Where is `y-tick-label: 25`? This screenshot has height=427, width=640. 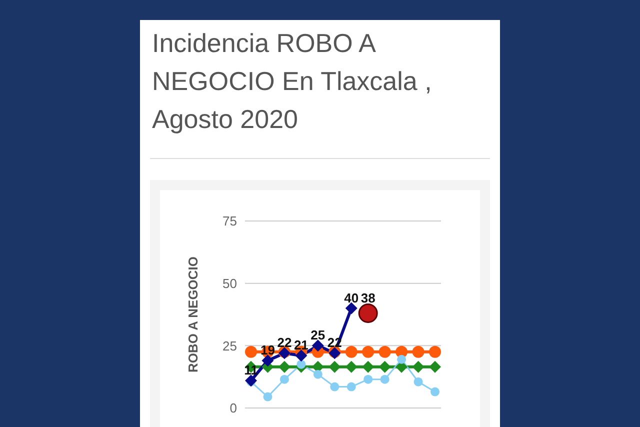 y-tick-label: 25 is located at coordinates (229, 346).